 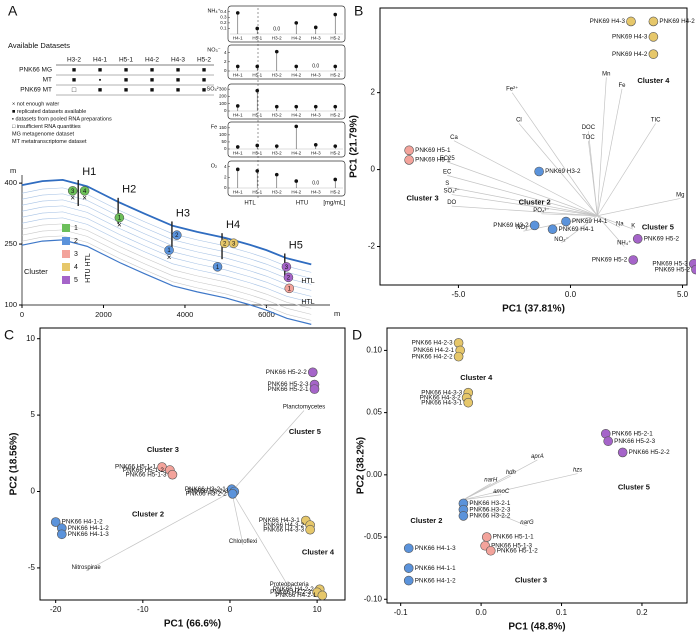 I want to click on y-tick-label: -0.10, so click(x=373, y=598).